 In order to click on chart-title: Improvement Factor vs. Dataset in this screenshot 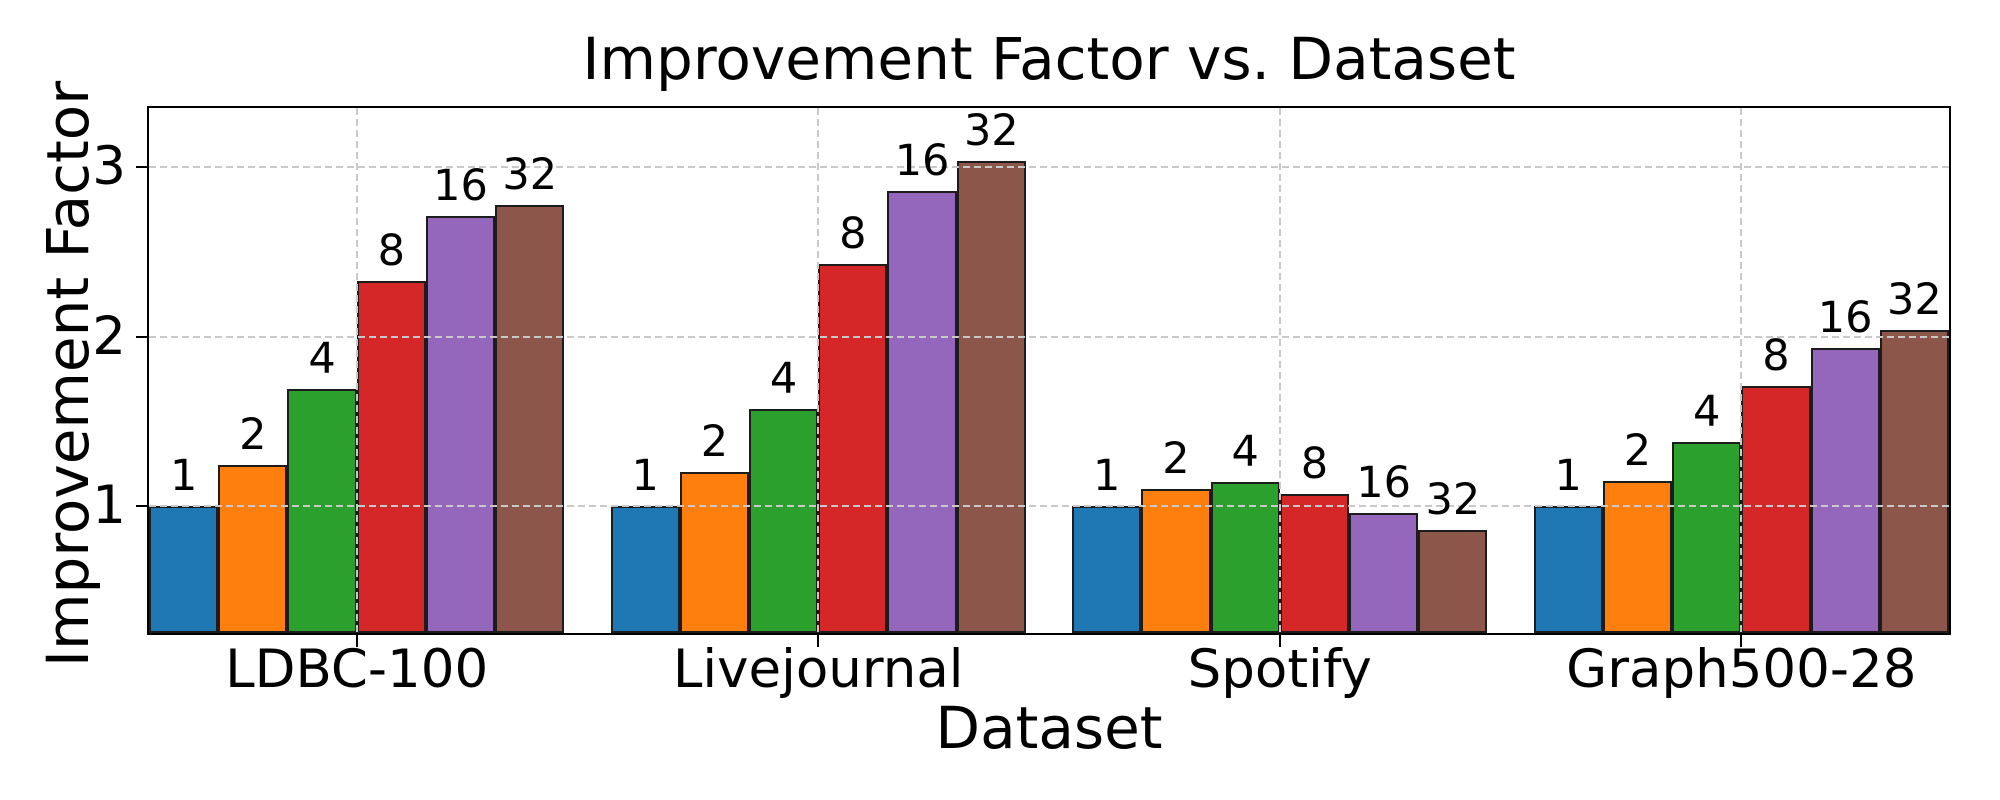, I will do `click(1049, 59)`.